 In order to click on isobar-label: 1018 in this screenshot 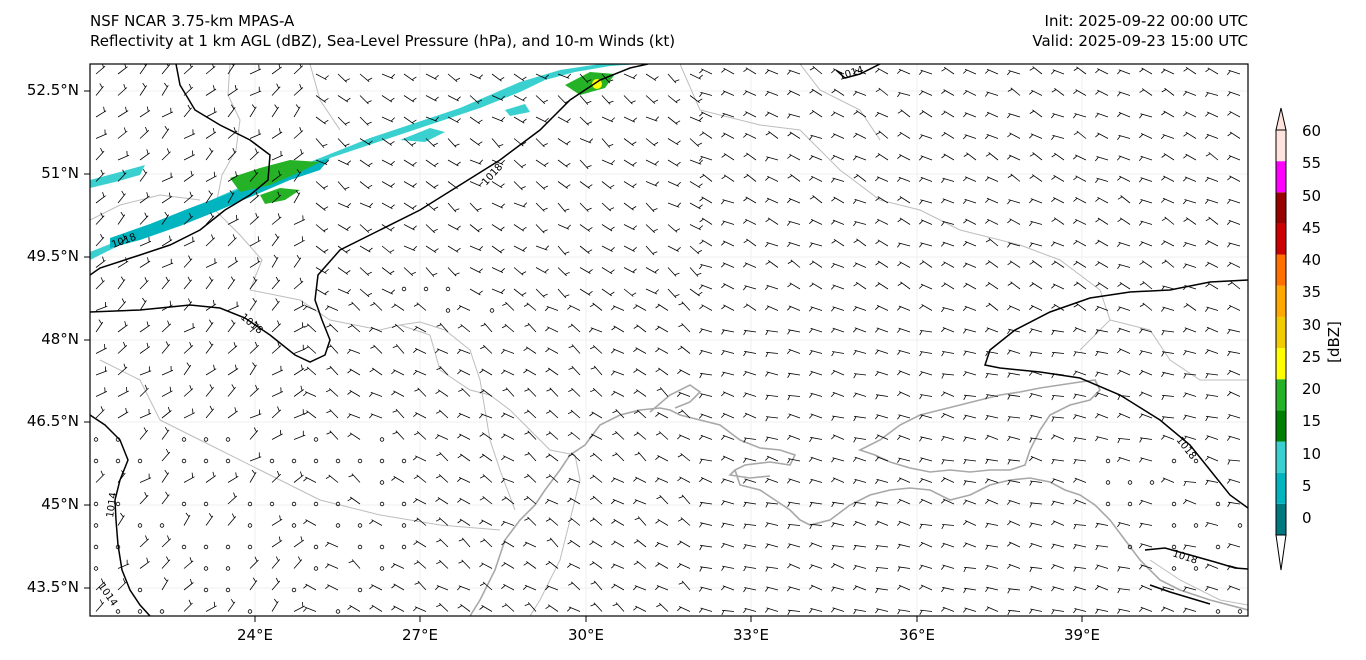, I will do `click(251, 324)`.